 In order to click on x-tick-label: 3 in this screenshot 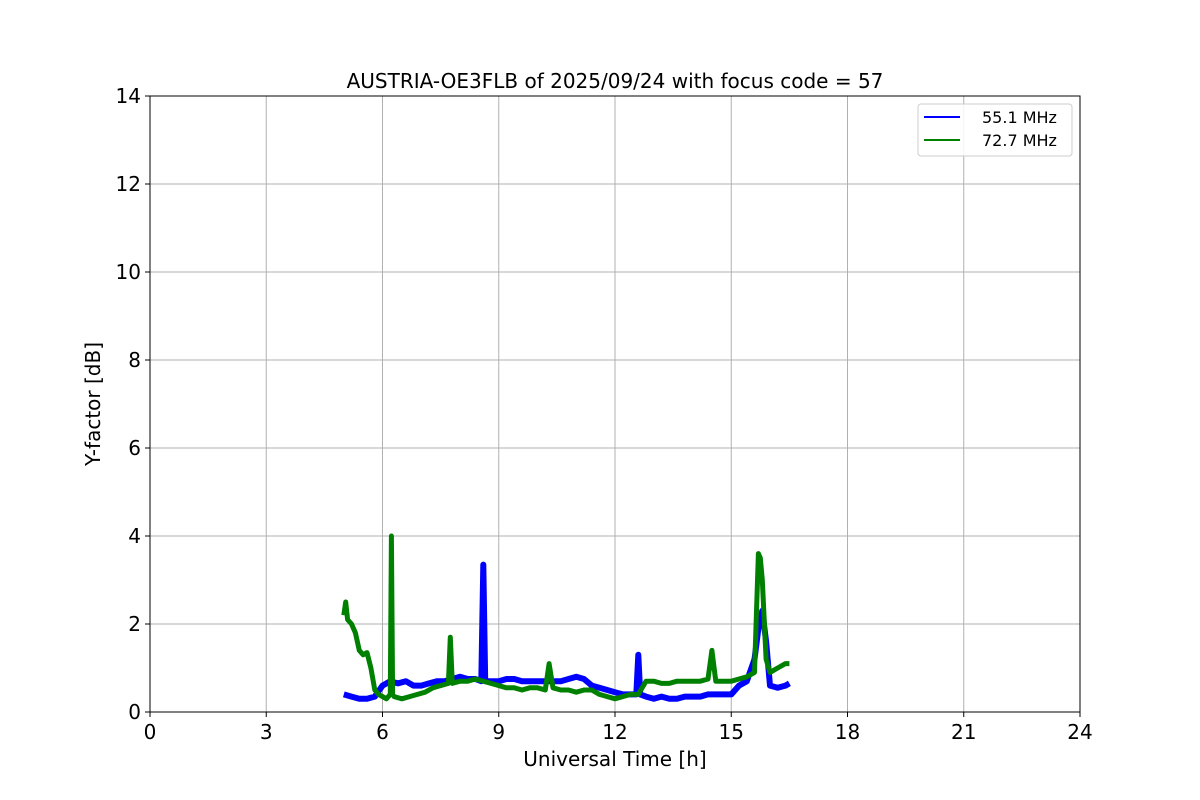, I will do `click(266, 732)`.